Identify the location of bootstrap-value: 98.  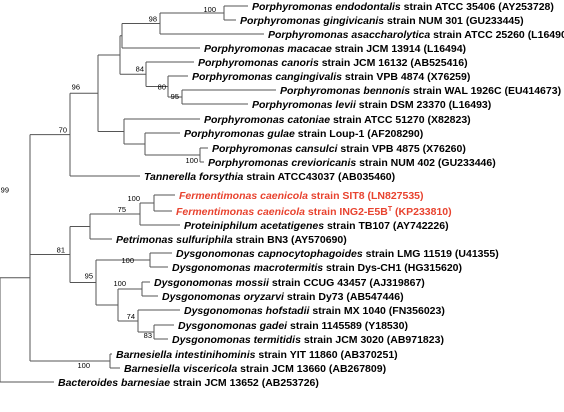
(153, 19).